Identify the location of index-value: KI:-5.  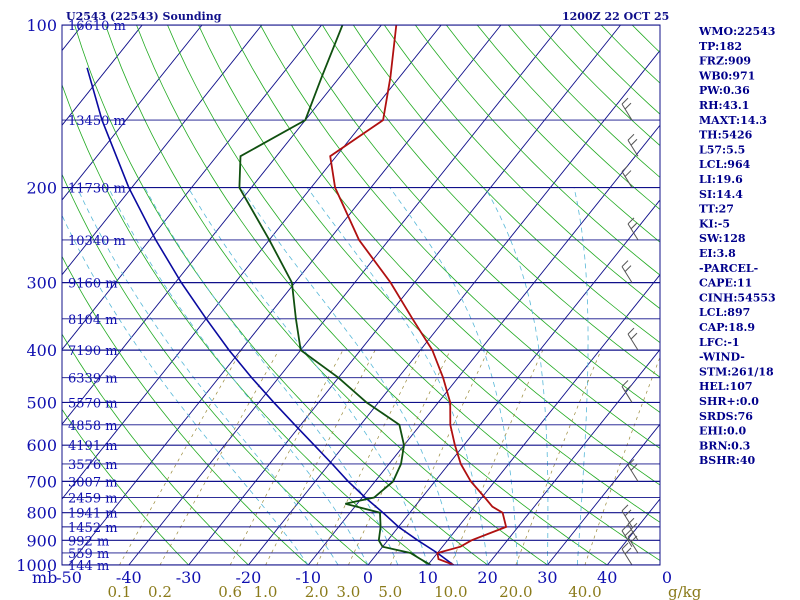
(714, 223).